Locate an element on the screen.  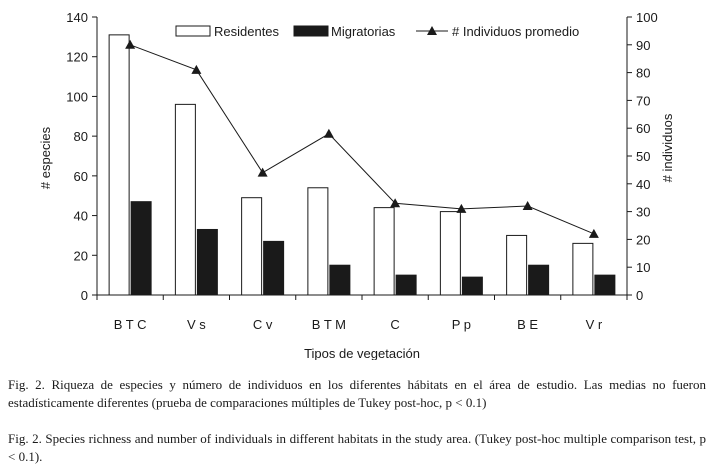
y-tick-label-left: 140 is located at coordinates (77, 17).